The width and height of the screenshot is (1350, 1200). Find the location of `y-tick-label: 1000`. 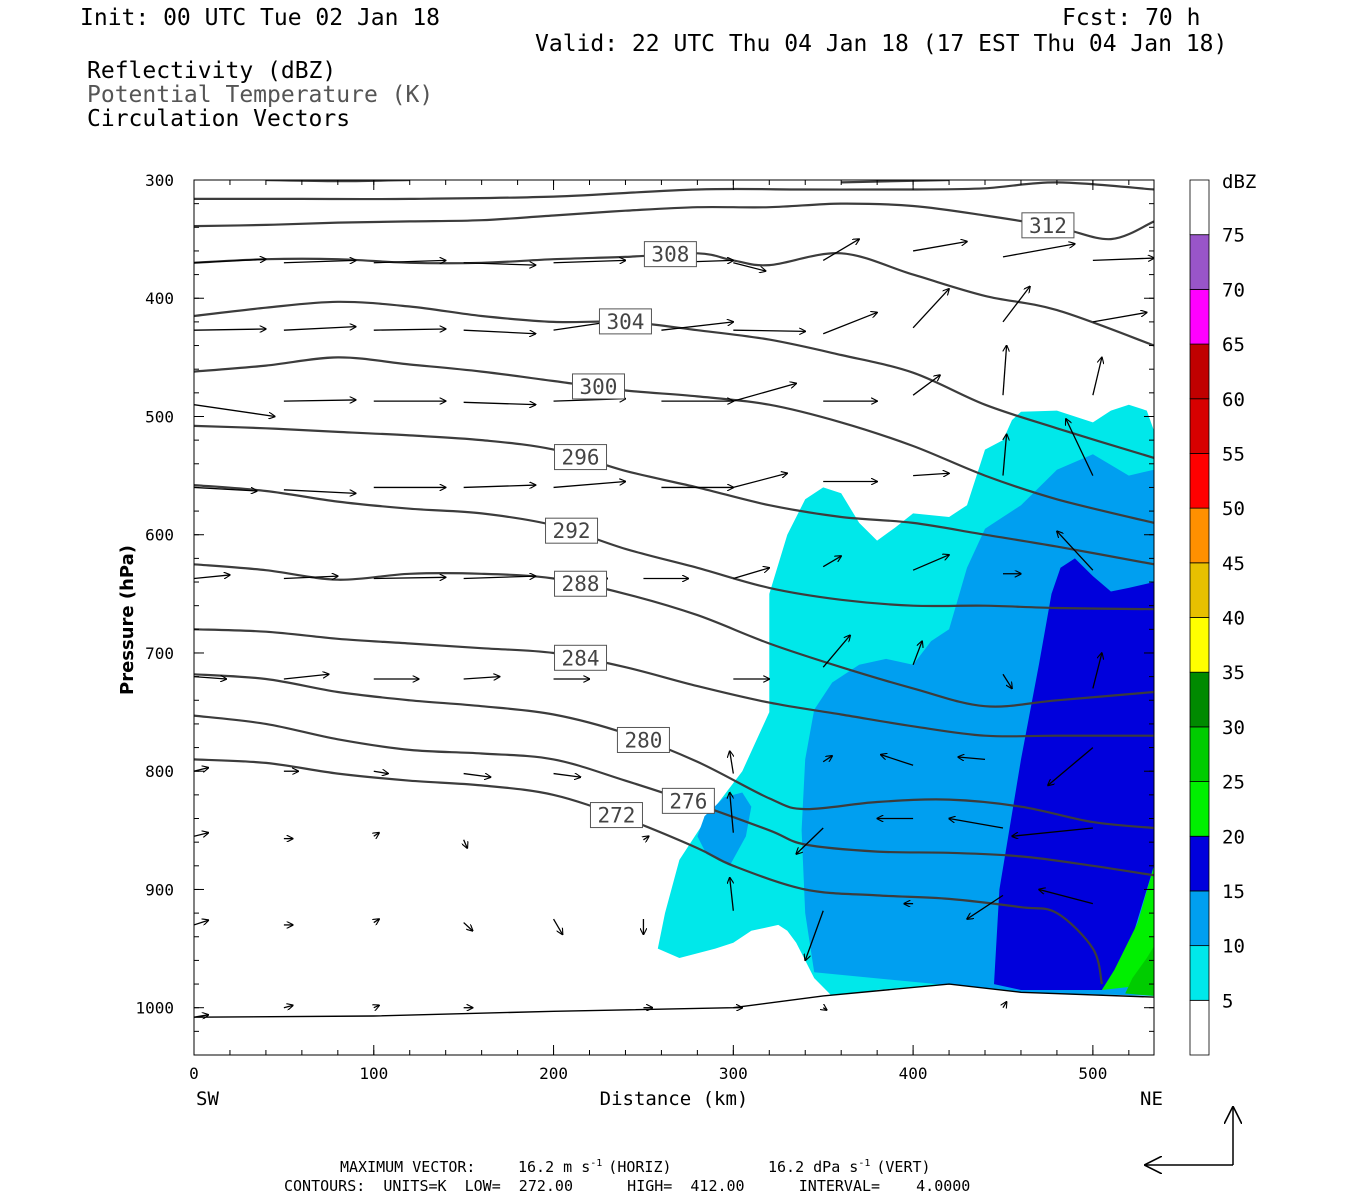

y-tick-label: 1000 is located at coordinates (154, 1008).